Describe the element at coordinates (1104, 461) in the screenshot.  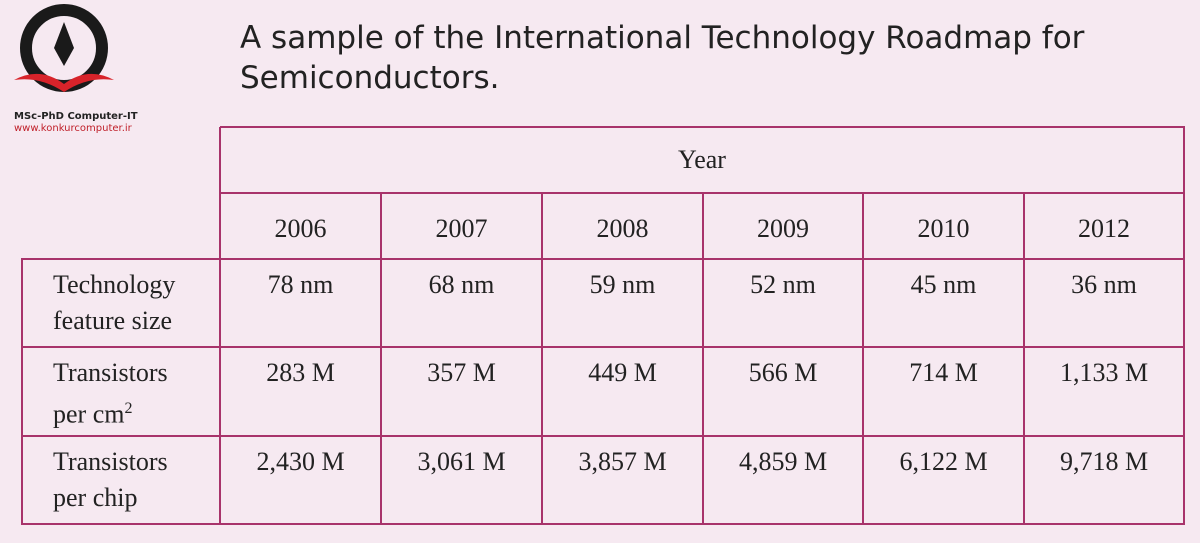
I see `cell: 9,718 M` at that location.